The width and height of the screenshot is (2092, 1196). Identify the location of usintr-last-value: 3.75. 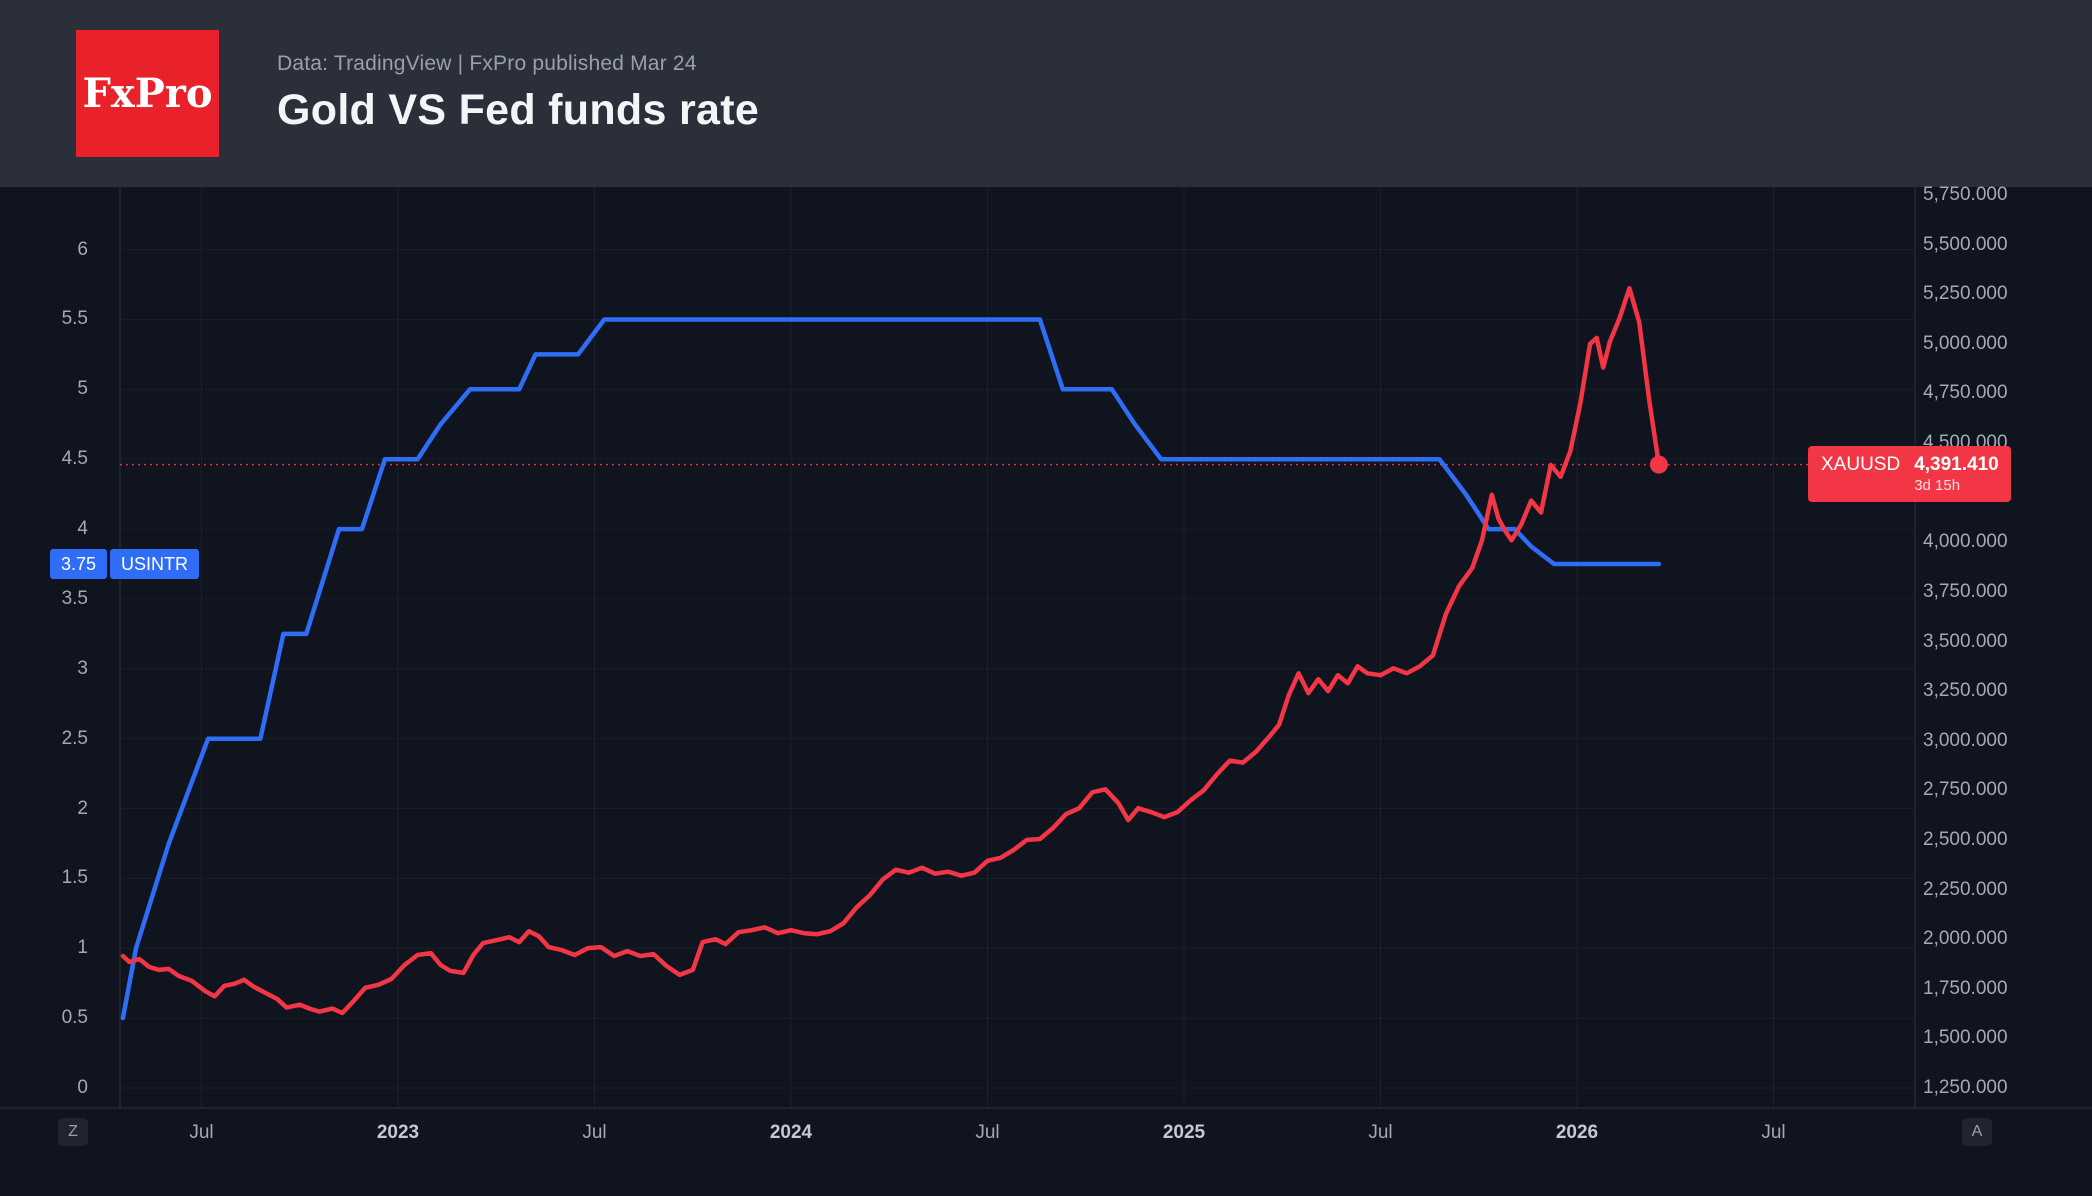
(79, 564).